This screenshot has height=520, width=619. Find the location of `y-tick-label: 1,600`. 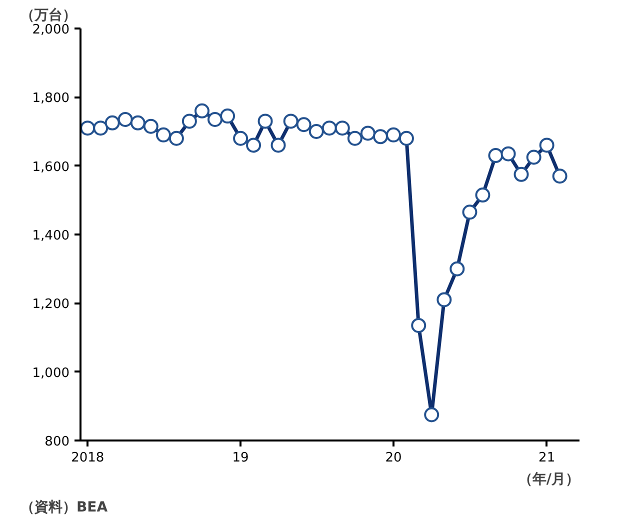

y-tick-label: 1,600 is located at coordinates (51, 167).